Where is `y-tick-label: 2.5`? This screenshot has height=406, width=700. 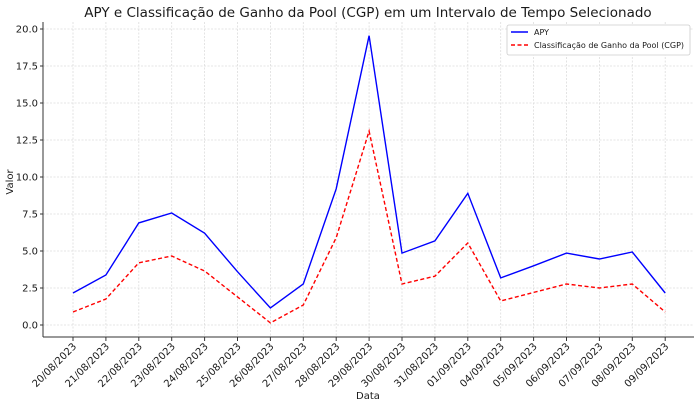 y-tick-label: 2.5 is located at coordinates (30, 289).